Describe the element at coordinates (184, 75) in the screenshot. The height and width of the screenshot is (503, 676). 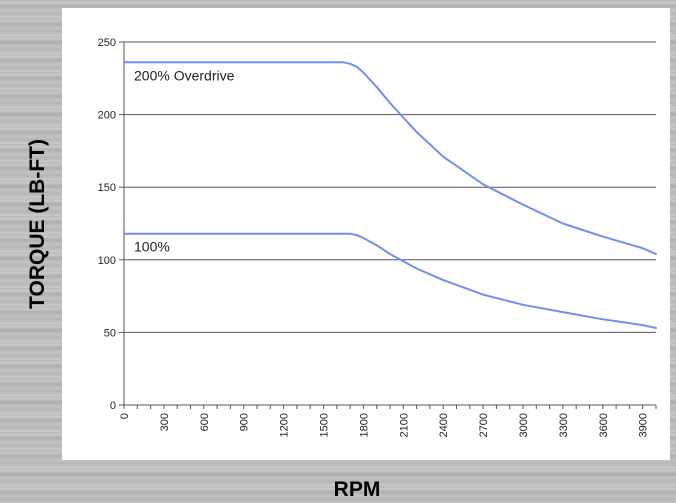
I see `series-label-1: 200% Overdrive` at that location.